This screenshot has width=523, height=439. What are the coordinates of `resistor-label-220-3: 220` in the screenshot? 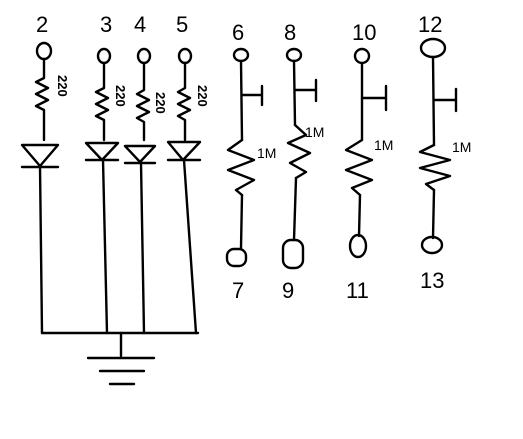 It's located at (160, 103).